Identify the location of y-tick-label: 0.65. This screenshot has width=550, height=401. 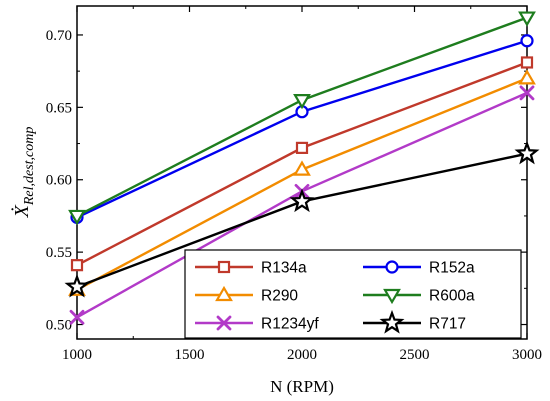
(59, 108).